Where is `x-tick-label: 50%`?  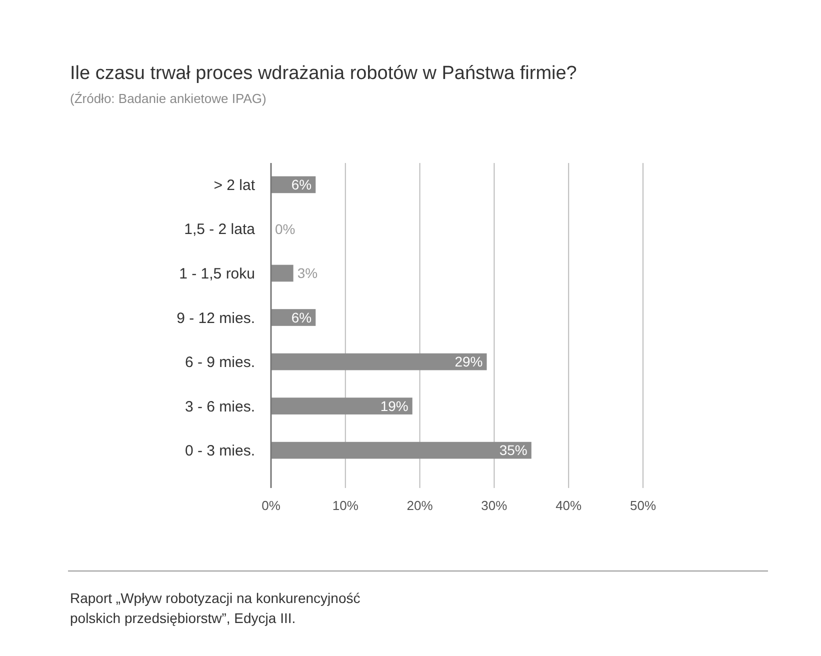 x-tick-label: 50% is located at coordinates (643, 505).